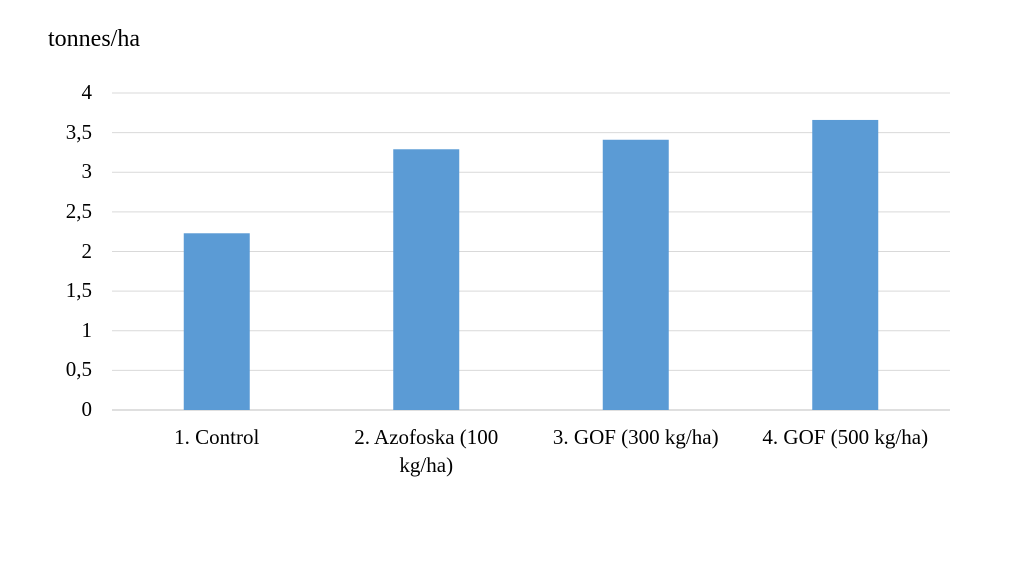 The width and height of the screenshot is (1009, 576). Describe the element at coordinates (78, 210) in the screenshot. I see `y-tick-label: 2,5` at that location.